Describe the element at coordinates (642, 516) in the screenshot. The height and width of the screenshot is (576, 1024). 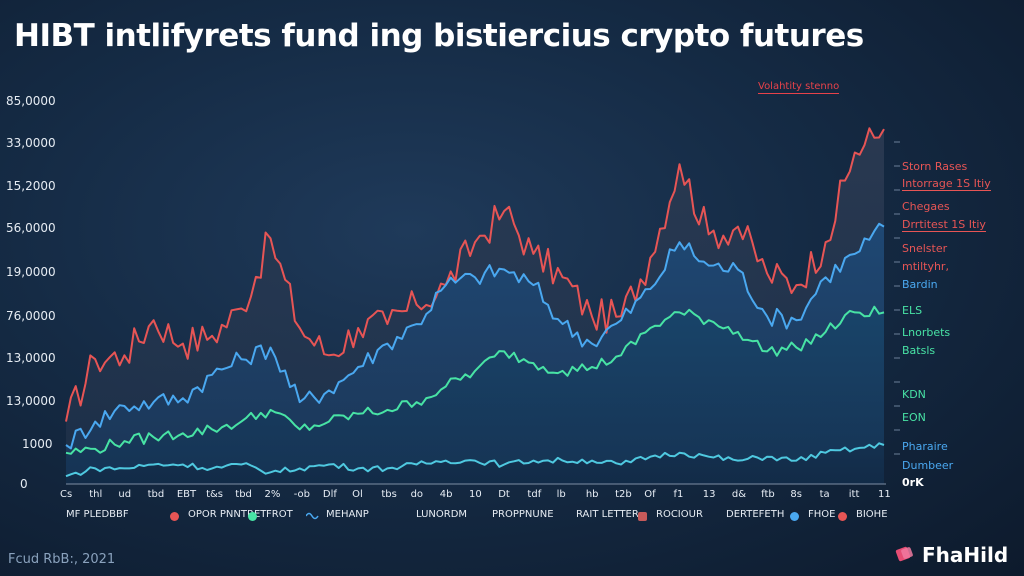
I see `legend-marker-square` at that location.